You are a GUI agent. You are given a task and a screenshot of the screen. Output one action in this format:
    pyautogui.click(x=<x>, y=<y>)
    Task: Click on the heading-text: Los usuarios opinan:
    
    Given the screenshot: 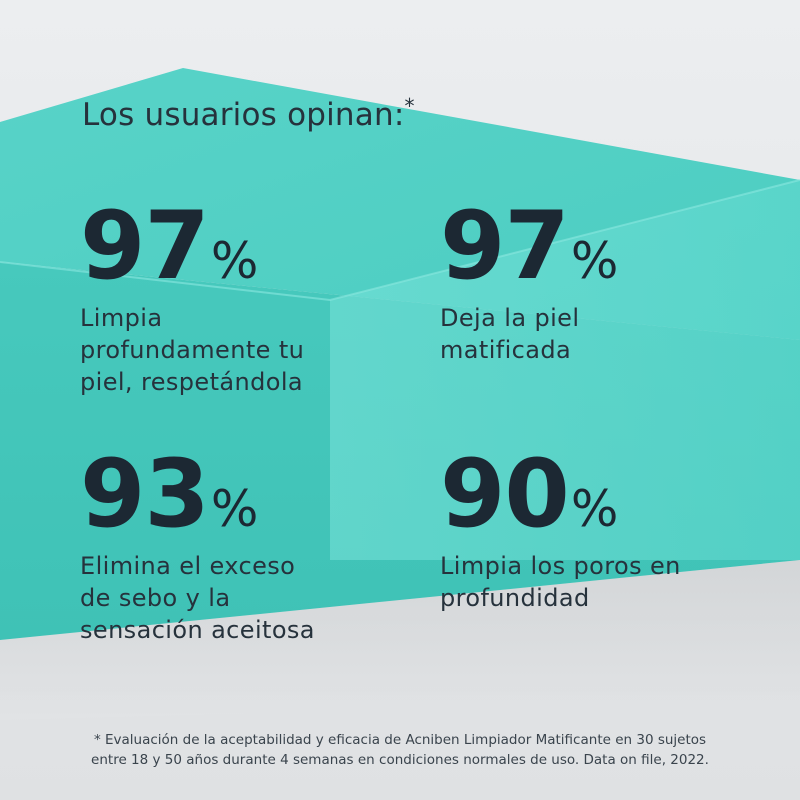 What is the action you would take?
    pyautogui.click(x=243, y=115)
    